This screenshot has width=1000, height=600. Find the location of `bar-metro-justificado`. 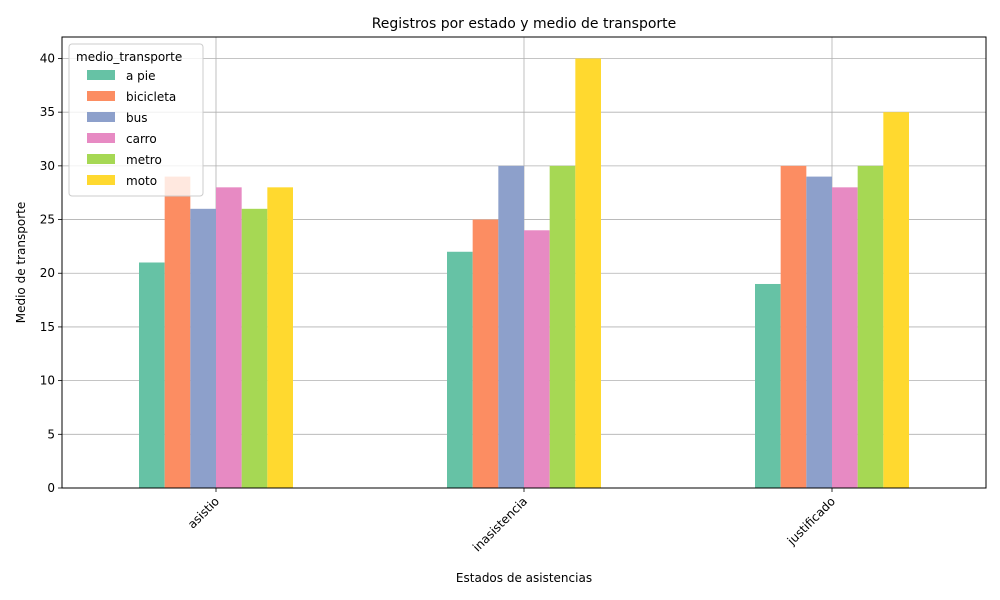

bar-metro-justificado is located at coordinates (870, 326).